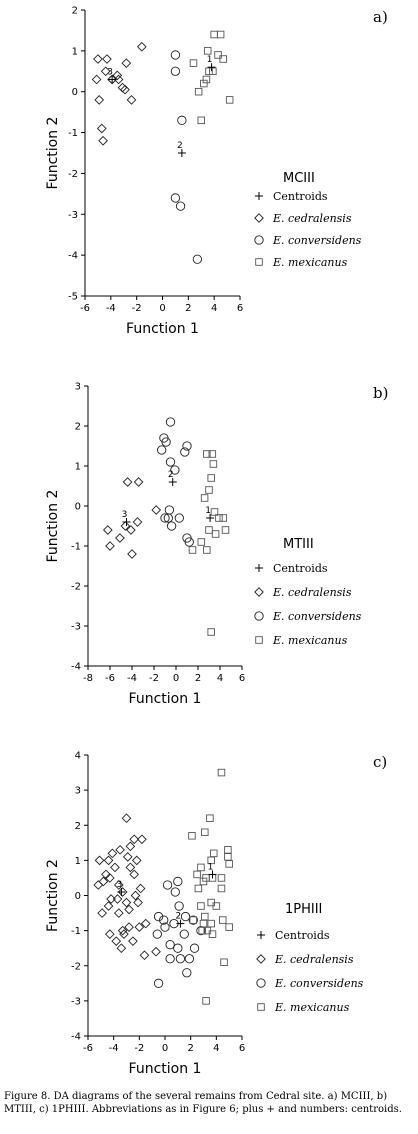 The image size is (418, 1134). I want to click on y-tick-label: 2, so click(78, 826).